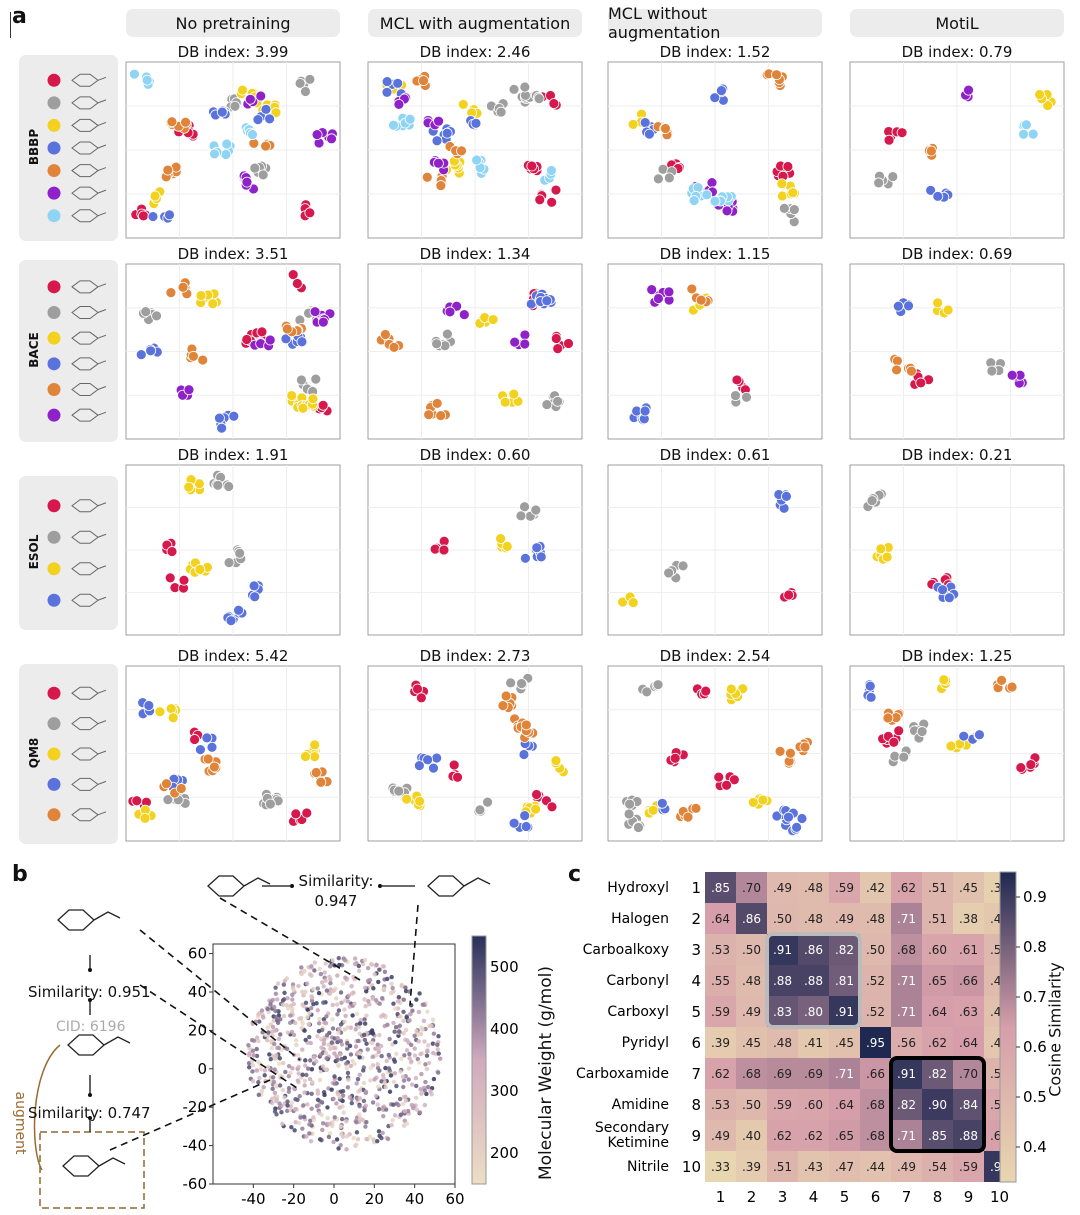  Describe the element at coordinates (715, 455) in the screenshot. I see `db-index-title: DB index: 0.61` at that location.